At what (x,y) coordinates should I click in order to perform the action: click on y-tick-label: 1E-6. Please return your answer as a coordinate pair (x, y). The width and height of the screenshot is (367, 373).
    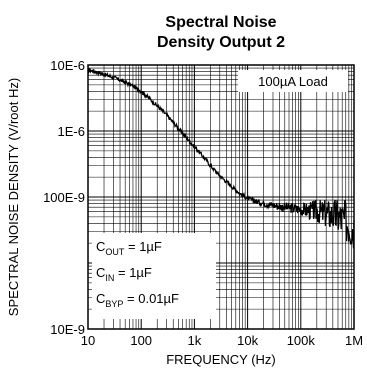
    Looking at the image, I should click on (71, 131).